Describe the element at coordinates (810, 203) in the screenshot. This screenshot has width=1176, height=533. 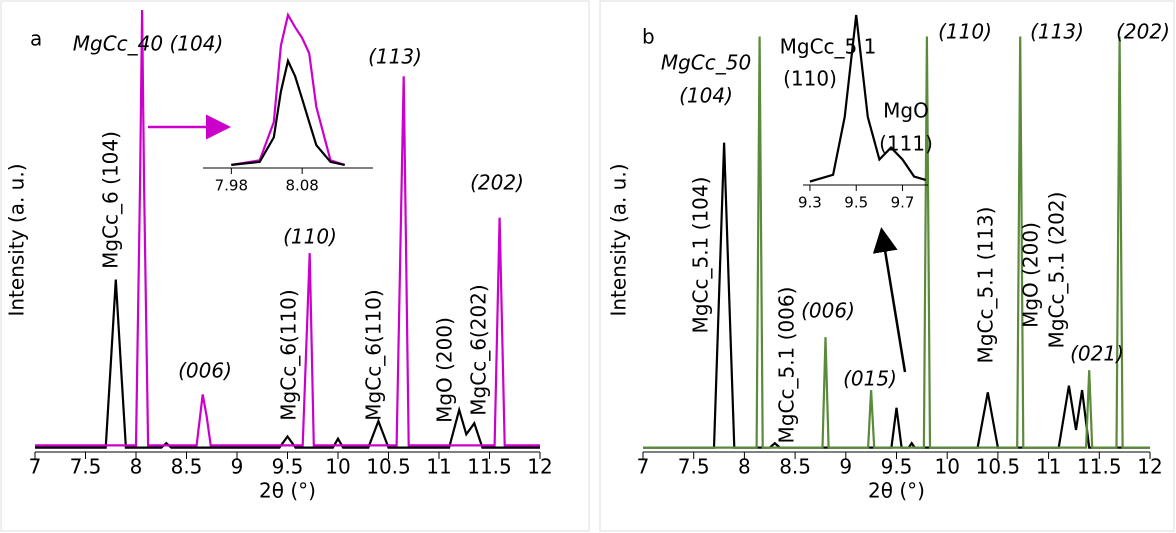
I see `inset-tick-label: 9.3` at that location.